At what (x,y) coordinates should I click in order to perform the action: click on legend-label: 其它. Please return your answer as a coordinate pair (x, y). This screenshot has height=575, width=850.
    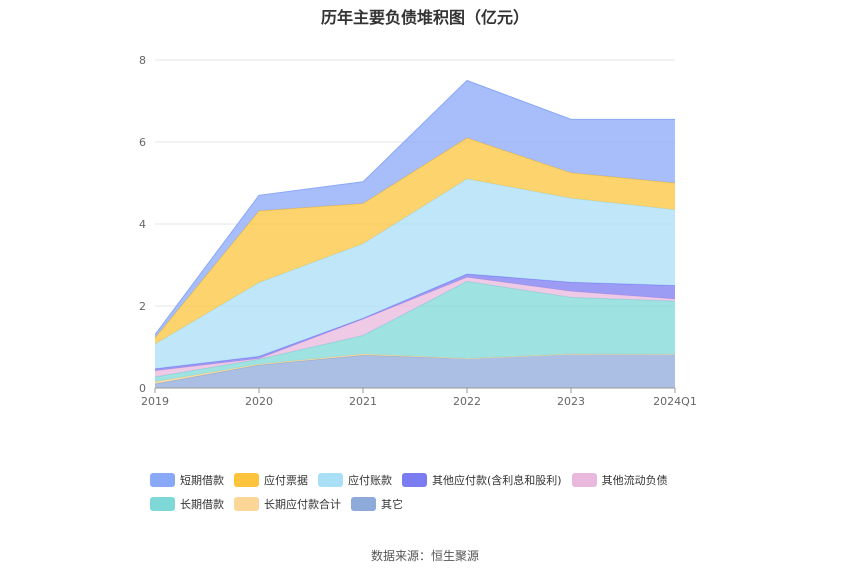
    Looking at the image, I should click on (392, 504).